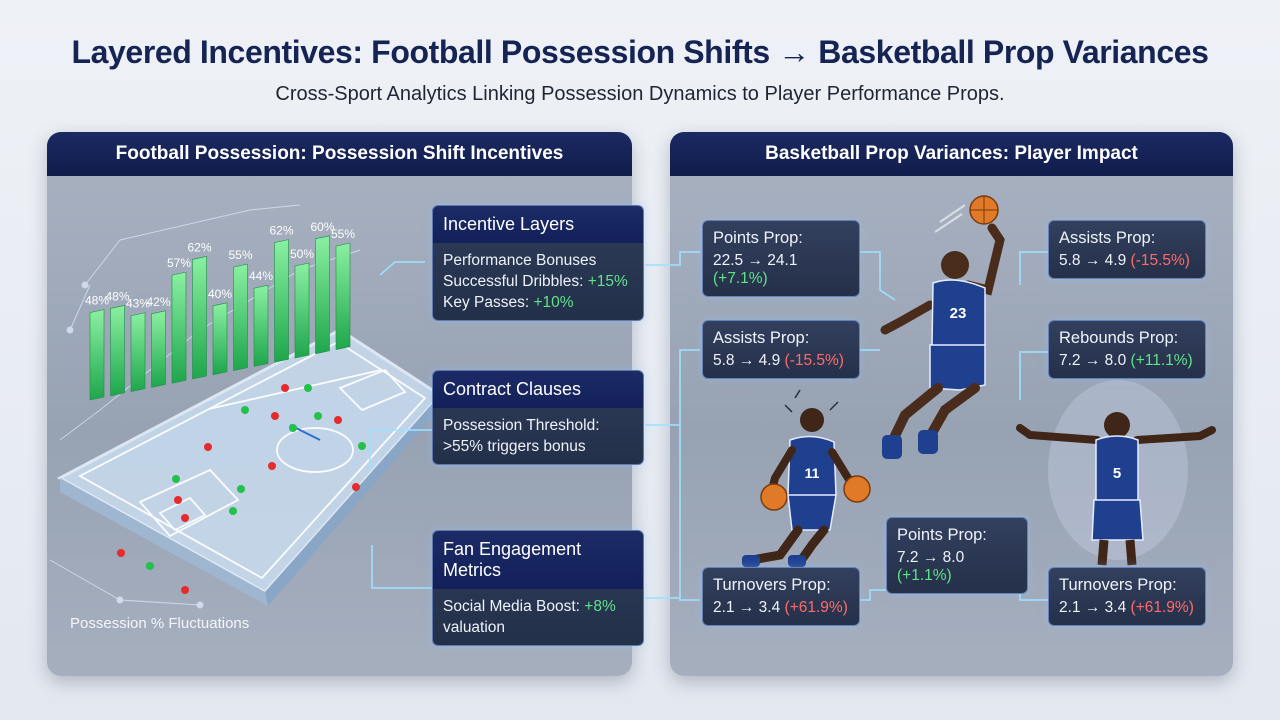 Image resolution: width=1280 pixels, height=720 pixels. I want to click on celebrating-player: 5, so click(1116, 473).